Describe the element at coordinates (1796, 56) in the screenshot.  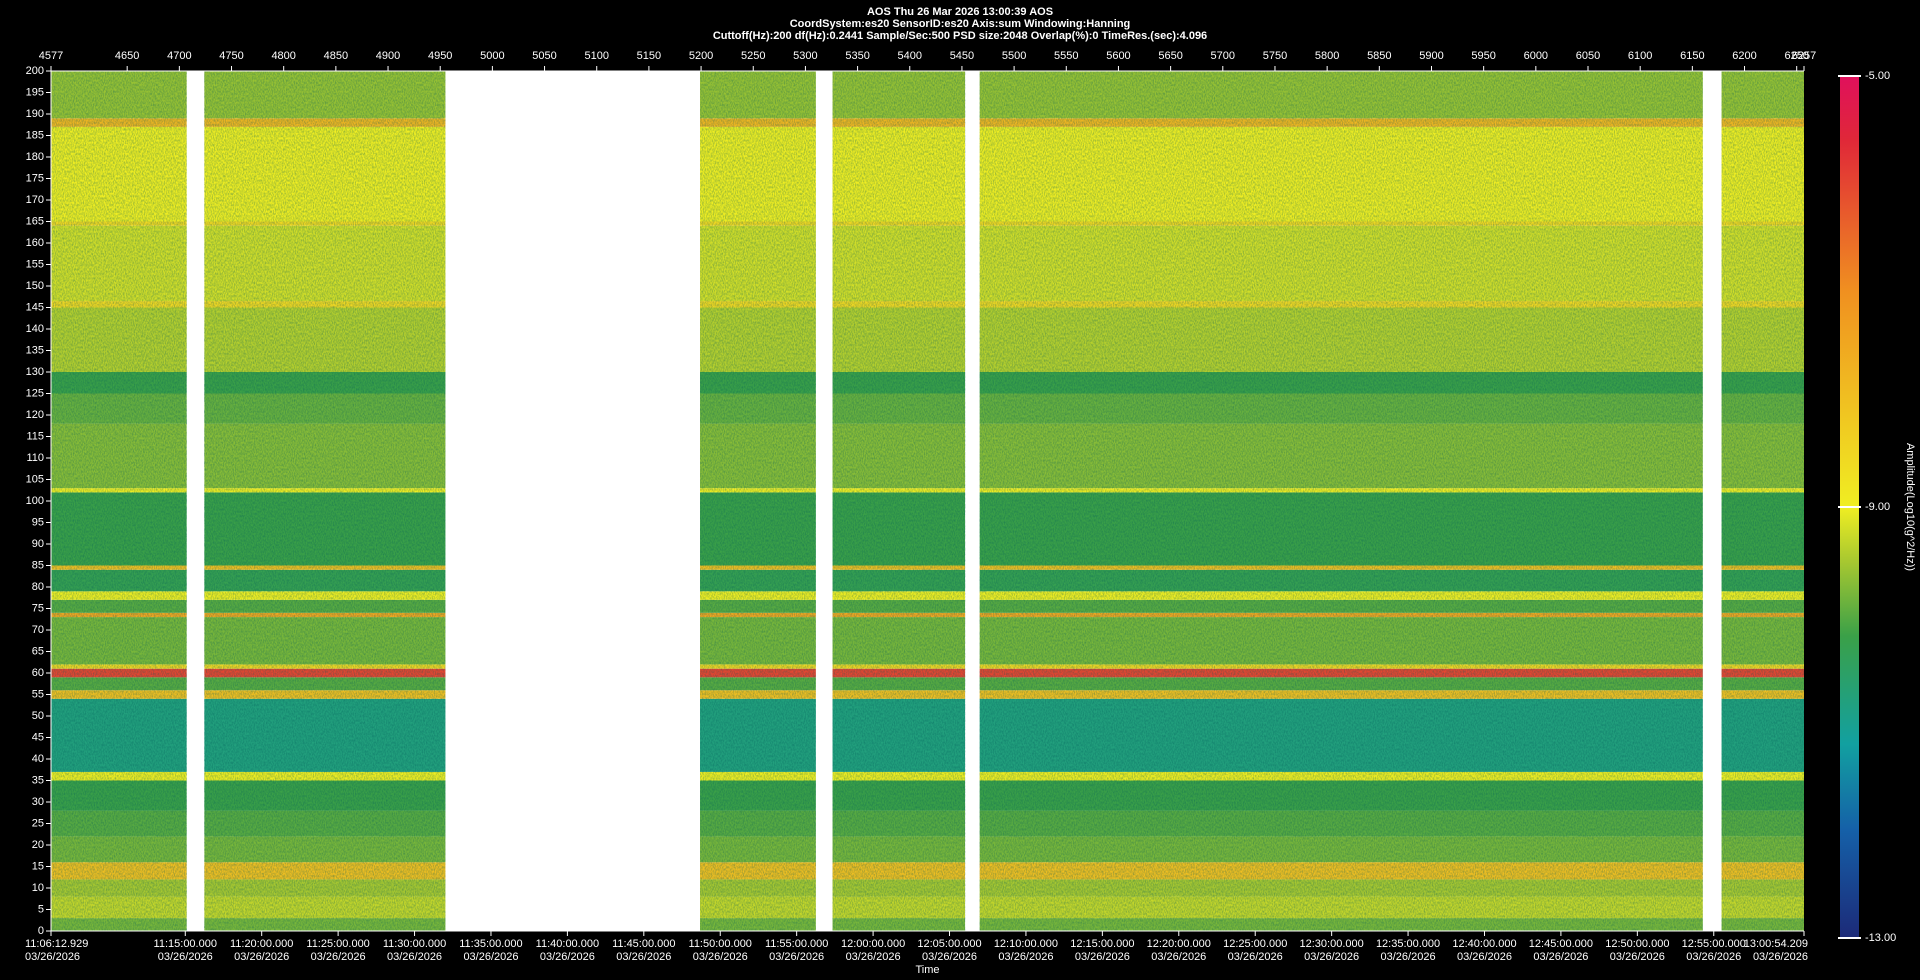
I see `x-tick-label: 6250` at that location.